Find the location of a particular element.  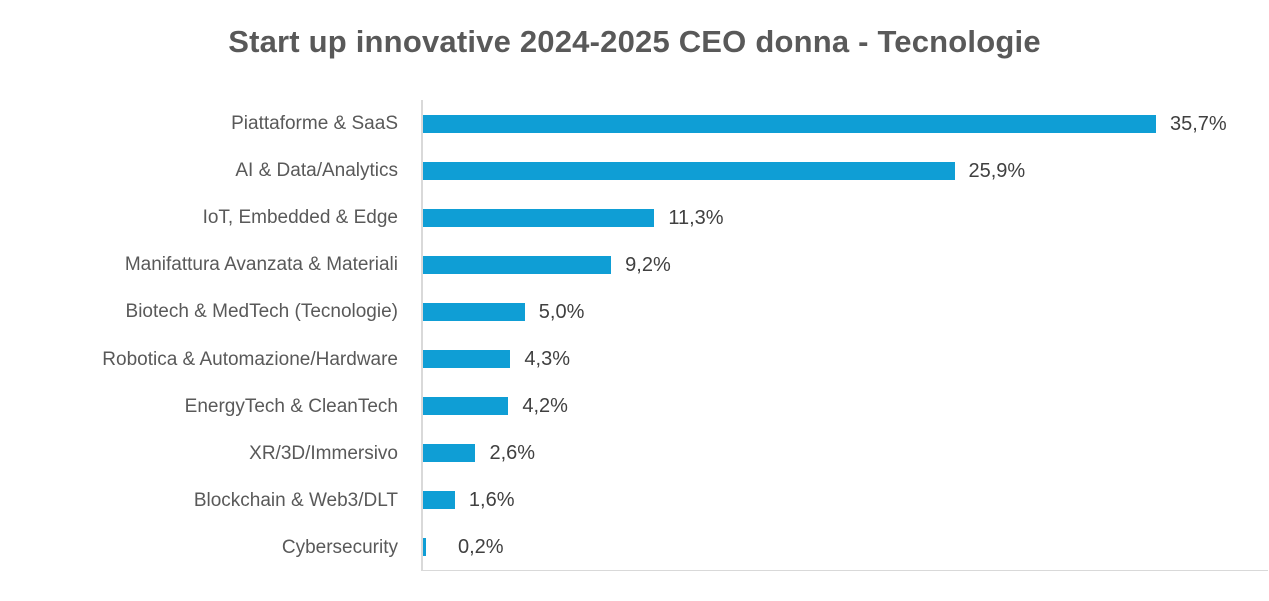

bar-area: 4,2% is located at coordinates (845, 406).